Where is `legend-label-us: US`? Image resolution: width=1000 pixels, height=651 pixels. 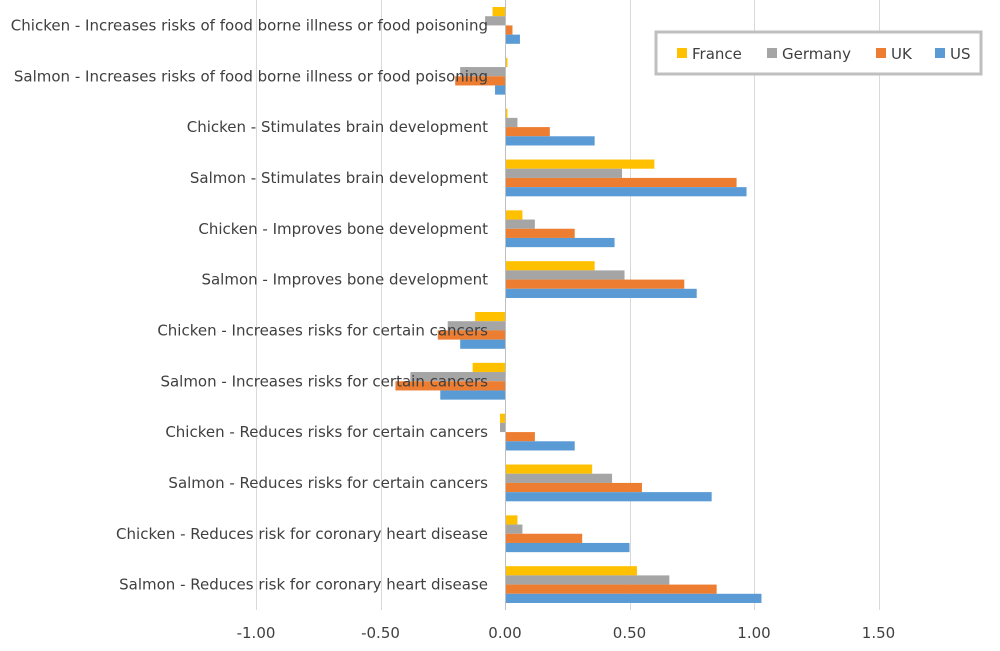
legend-label-us: US is located at coordinates (960, 54).